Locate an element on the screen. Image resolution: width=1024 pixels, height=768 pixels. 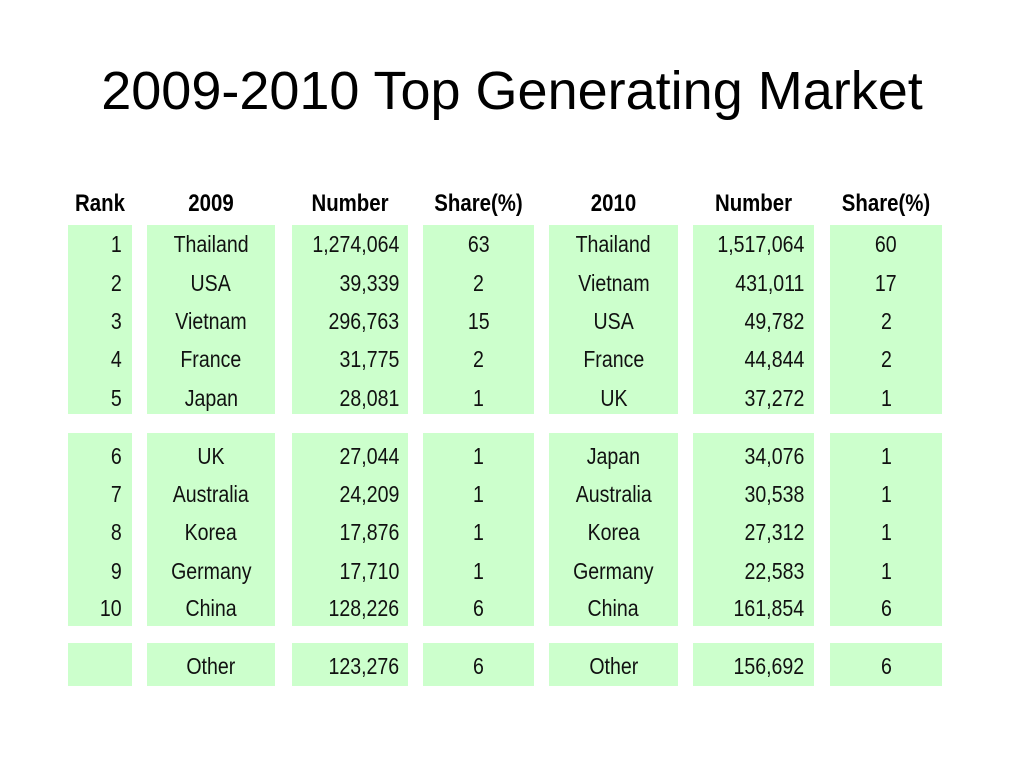
cell-country-2009: USA is located at coordinates (211, 283).